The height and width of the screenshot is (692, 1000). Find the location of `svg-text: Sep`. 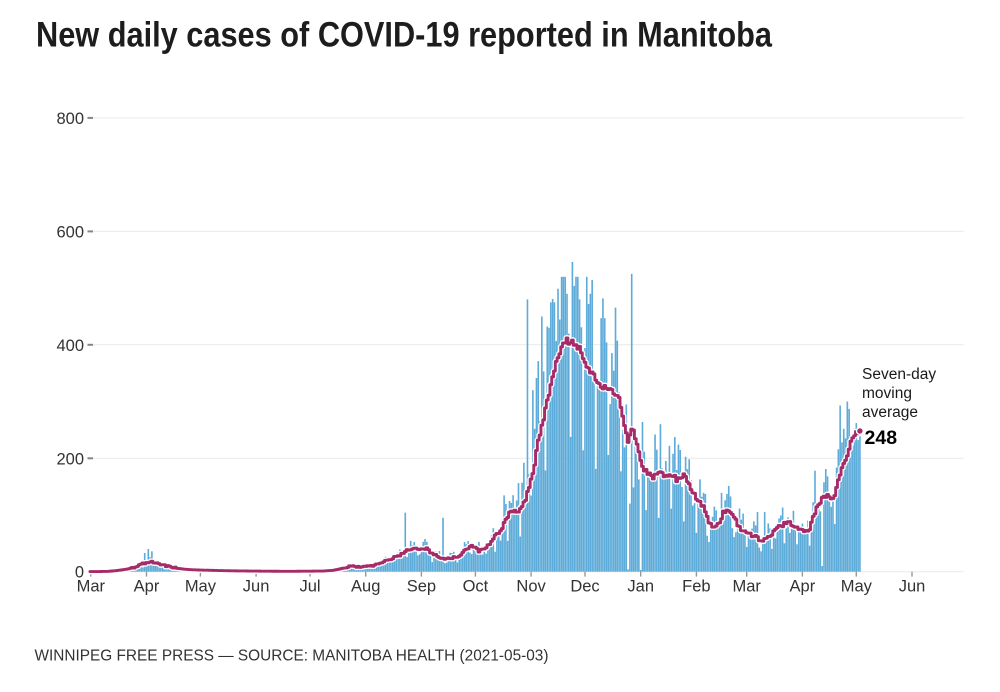

svg-text: Sep is located at coordinates (421, 587).